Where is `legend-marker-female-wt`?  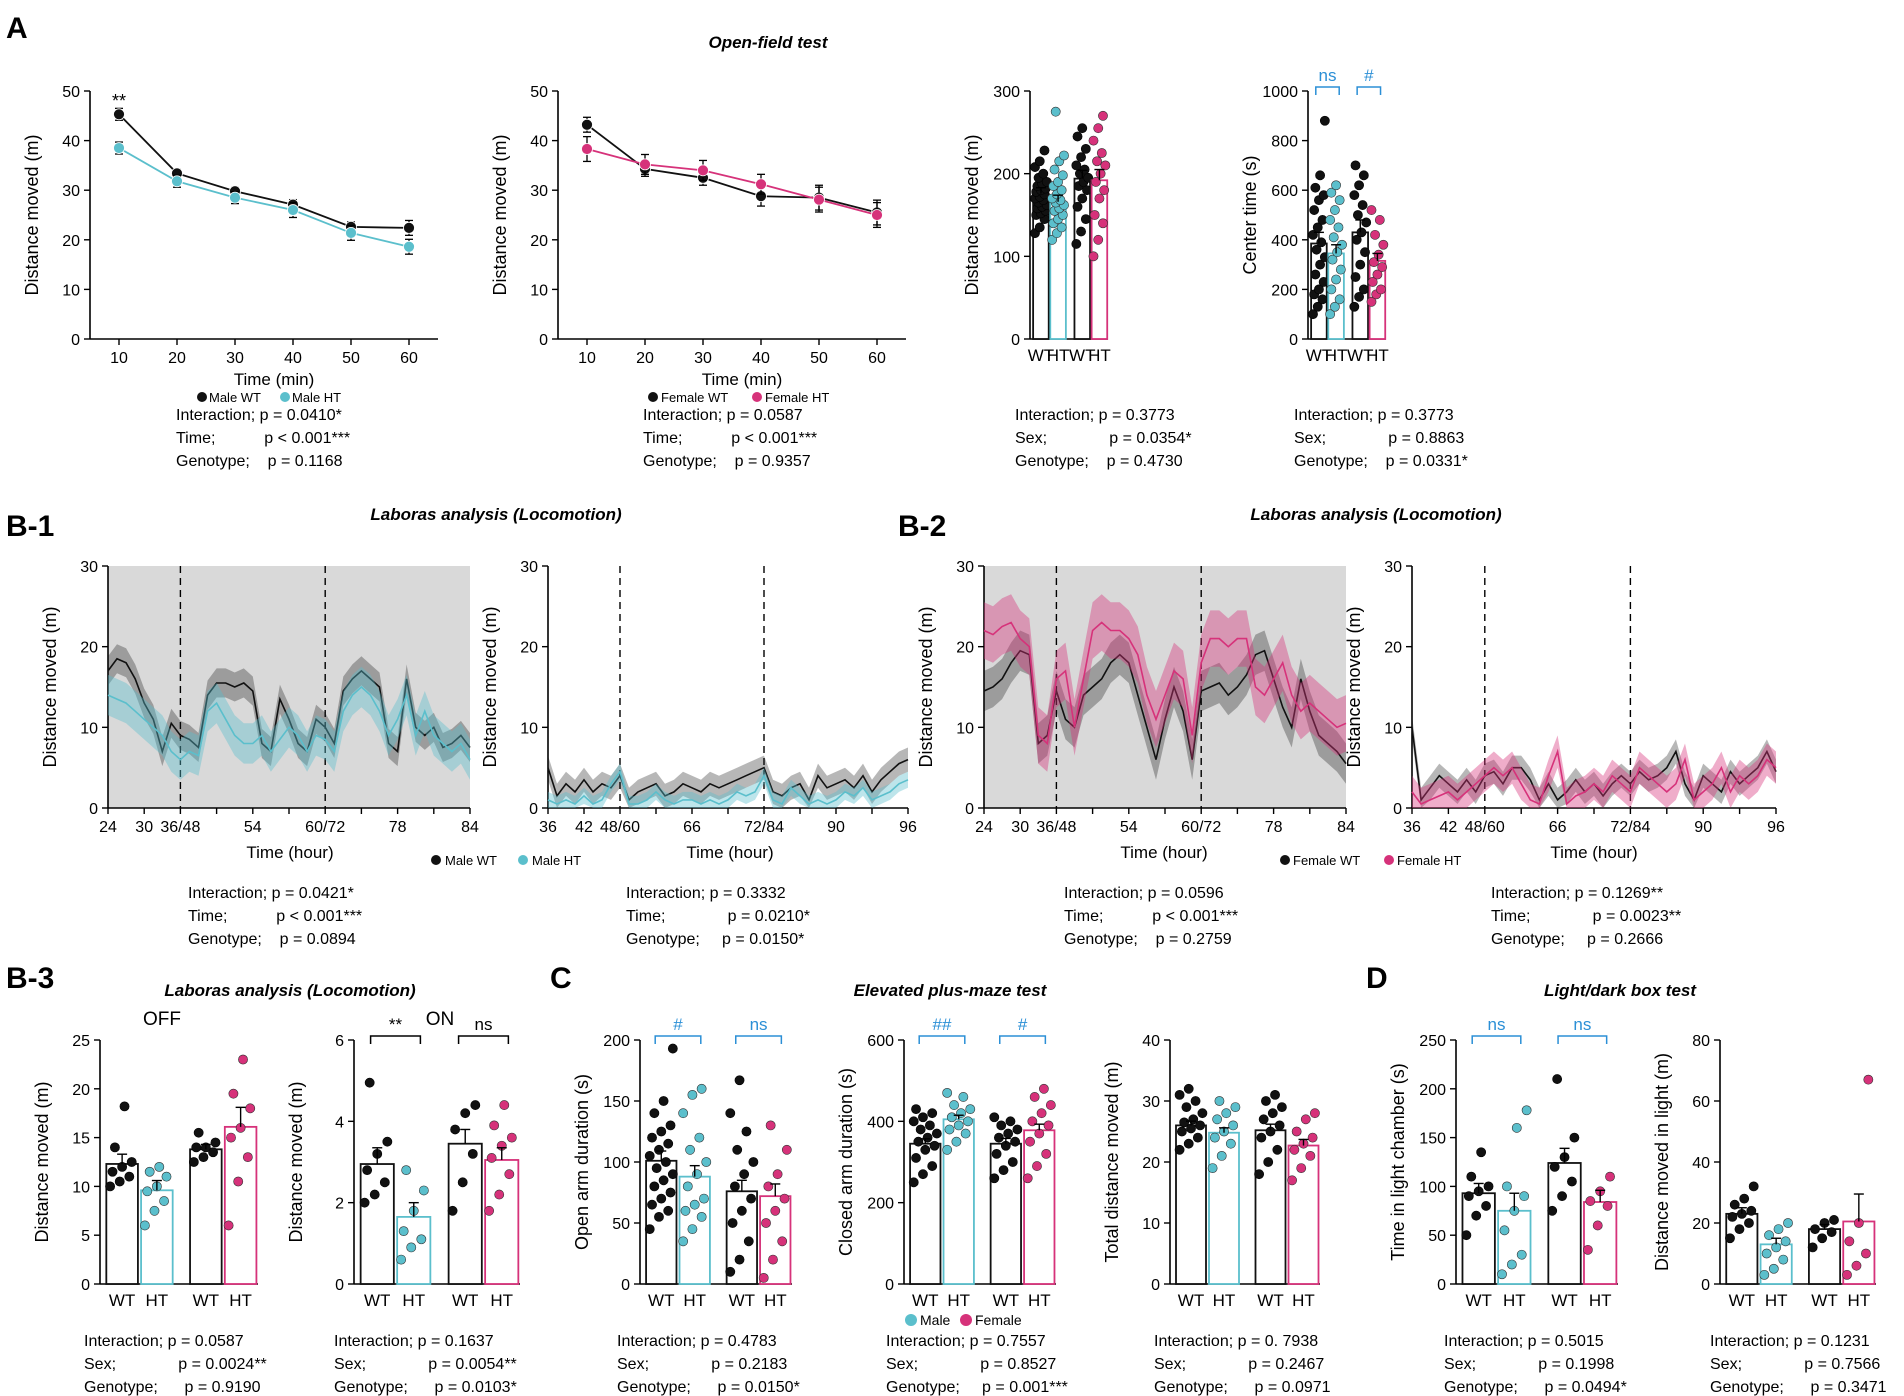 legend-marker-female-wt is located at coordinates (653, 397).